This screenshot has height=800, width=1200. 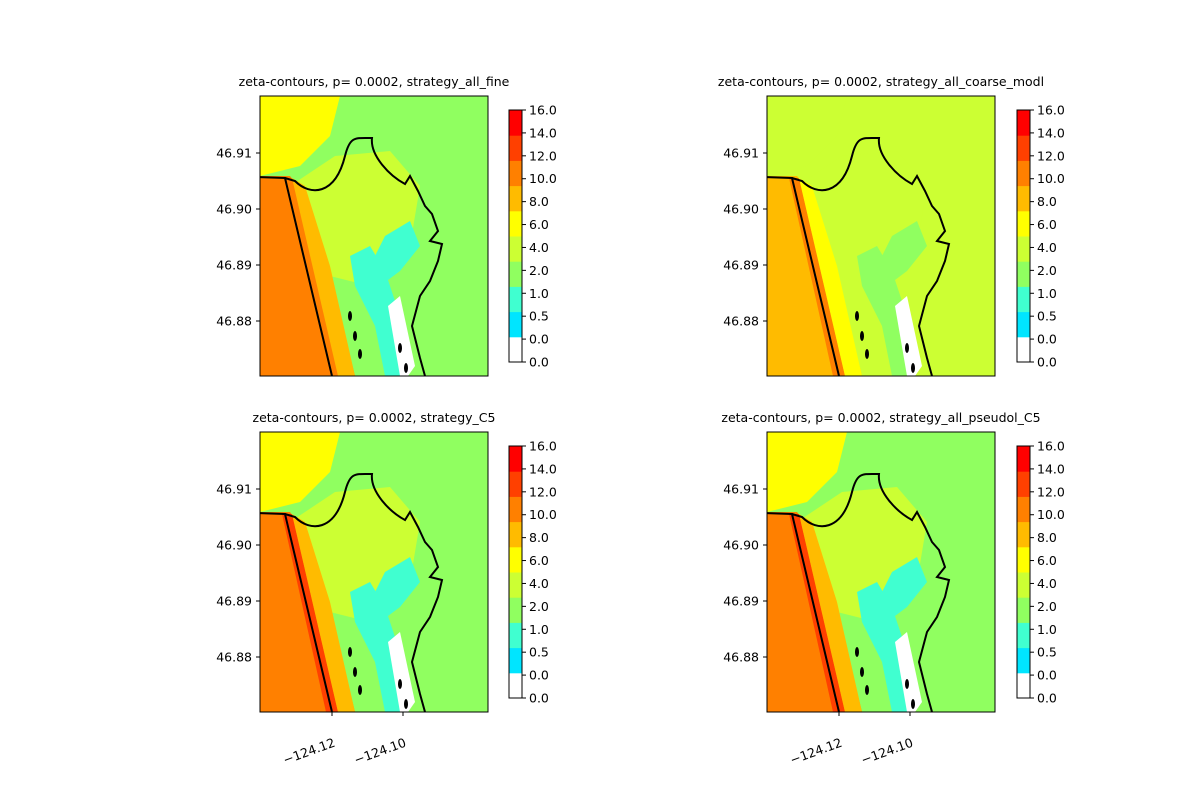 I want to click on colorbar-tick-label: 1.0, so click(x=539, y=293).